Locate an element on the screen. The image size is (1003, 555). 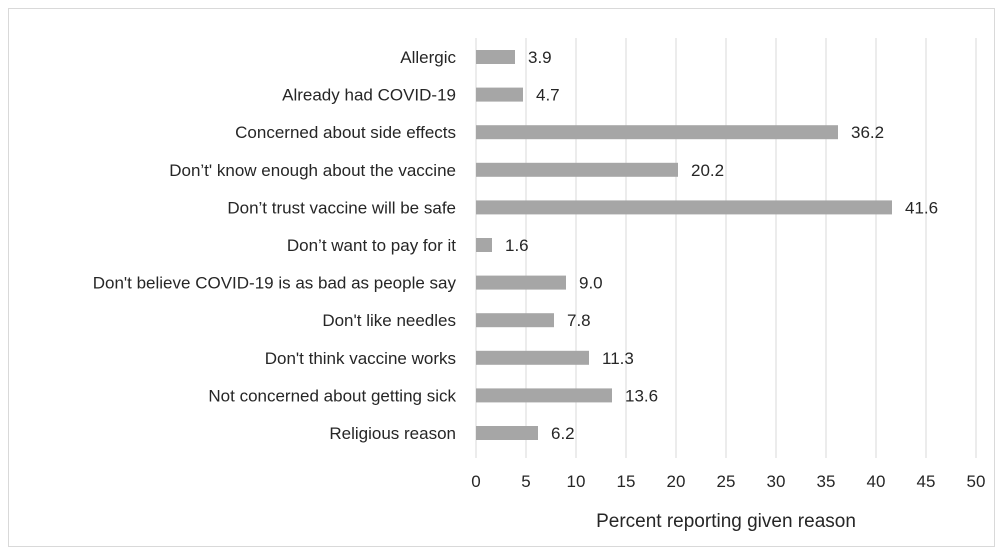
category-label: Concerned about side effects is located at coordinates (345, 132).